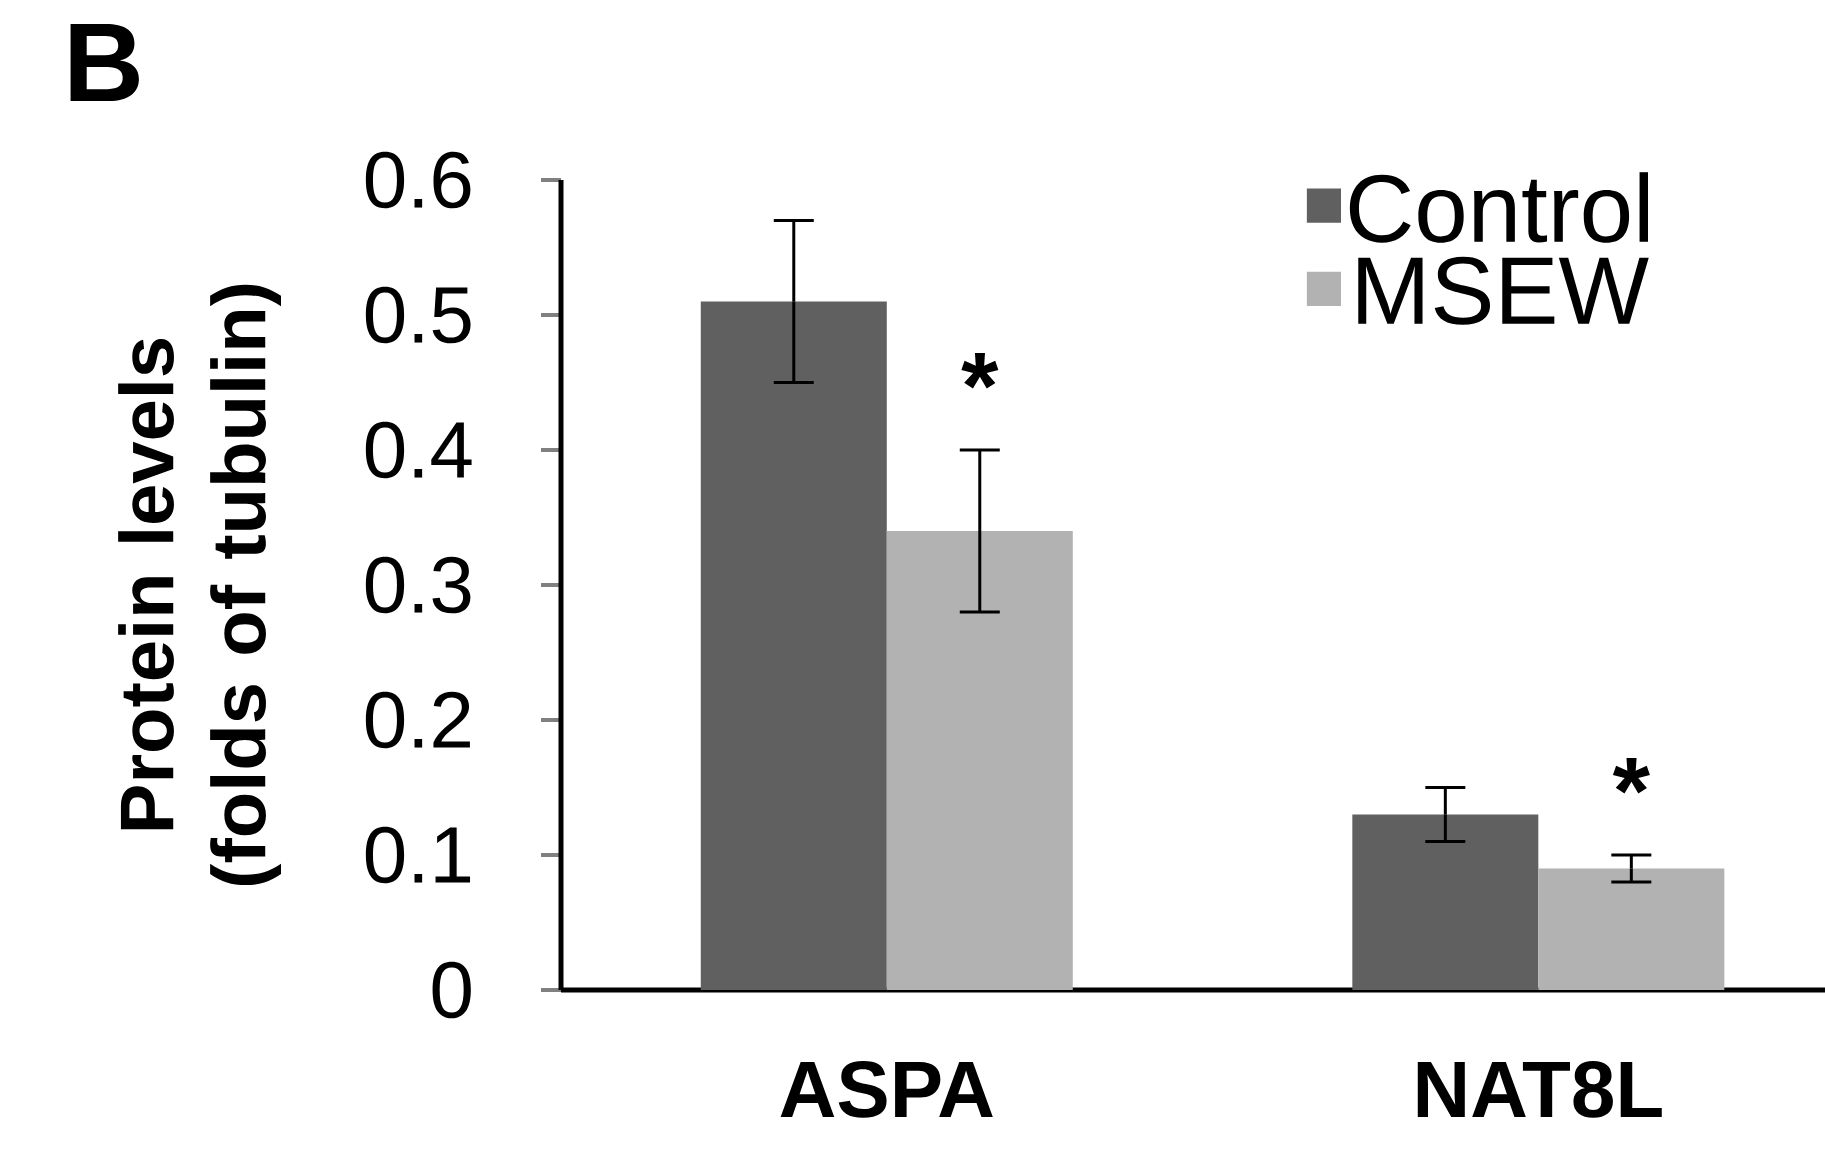 The width and height of the screenshot is (1825, 1153). I want to click on y-axis-title: Protein levels (folds of tubulin), so click(199, 585).